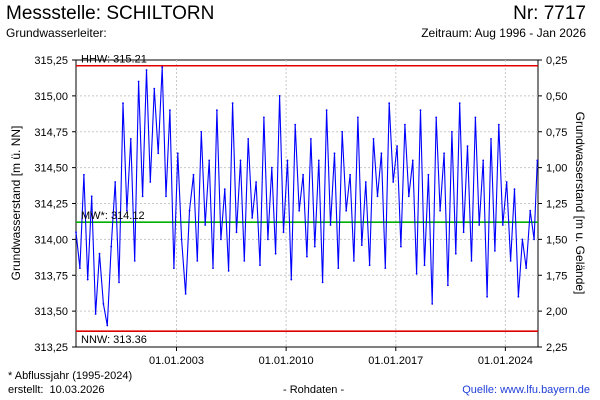 The width and height of the screenshot is (600, 400). What do you see at coordinates (556, 312) in the screenshot?
I see `y-tick-label-right: 2,00` at bounding box center [556, 312].